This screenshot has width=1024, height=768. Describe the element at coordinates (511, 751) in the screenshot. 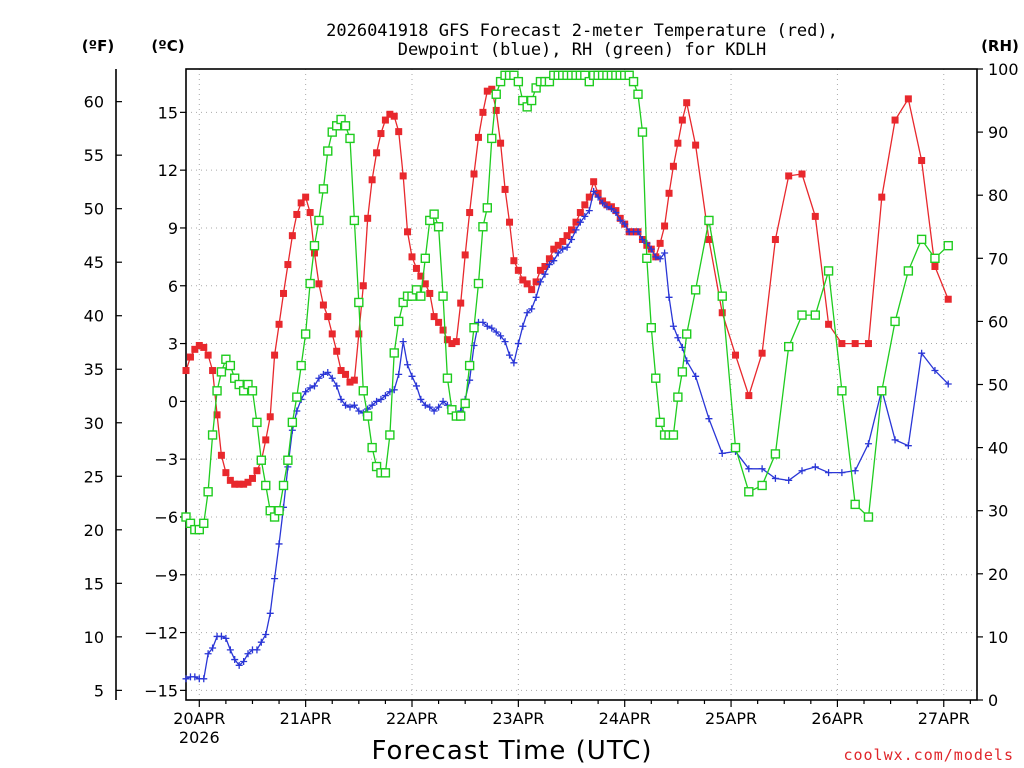

I see `x-axis-title: Forecast Time (UTC)` at that location.